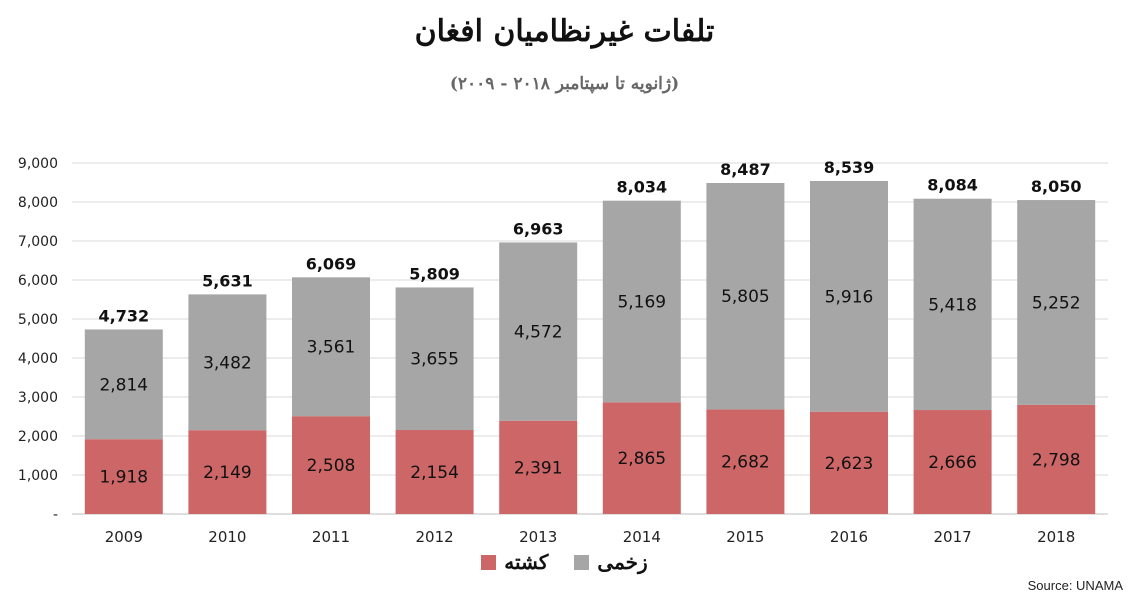 This screenshot has width=1129, height=599. Describe the element at coordinates (745, 537) in the screenshot. I see `x-tick-label: 2015` at that location.